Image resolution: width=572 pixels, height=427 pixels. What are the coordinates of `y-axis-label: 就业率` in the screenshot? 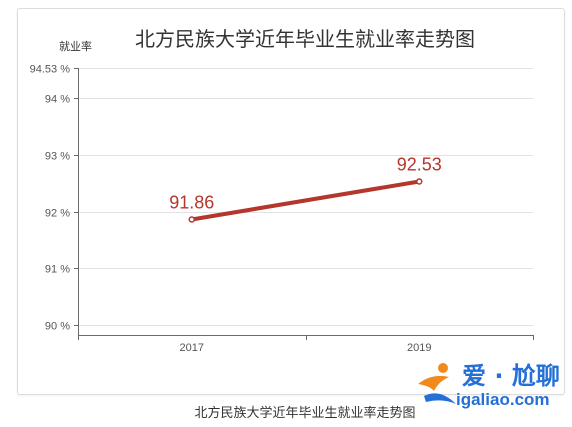 It's located at (75, 46).